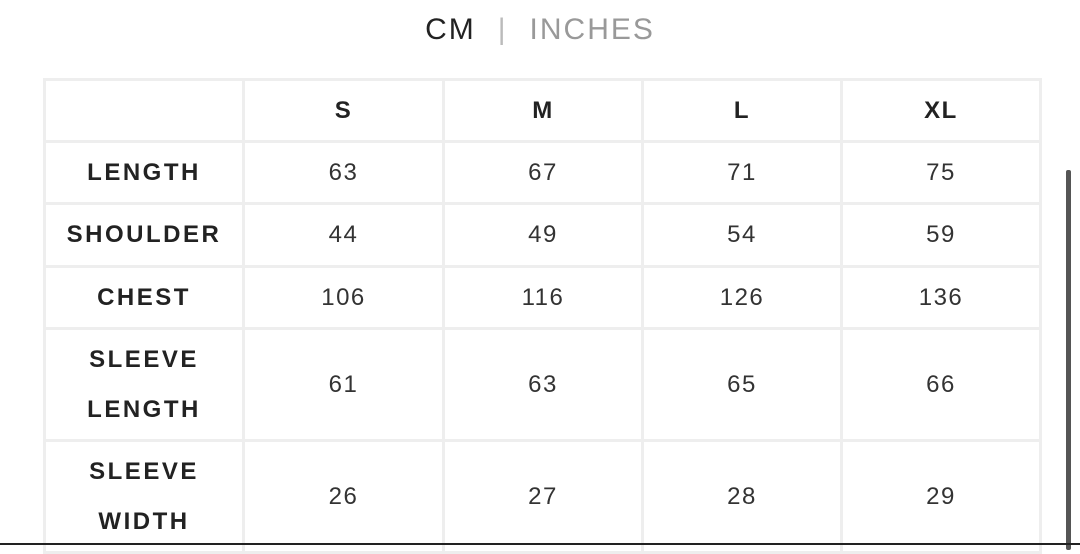 The image size is (1080, 554). Describe the element at coordinates (540, 544) in the screenshot. I see `bottom-divider` at that location.